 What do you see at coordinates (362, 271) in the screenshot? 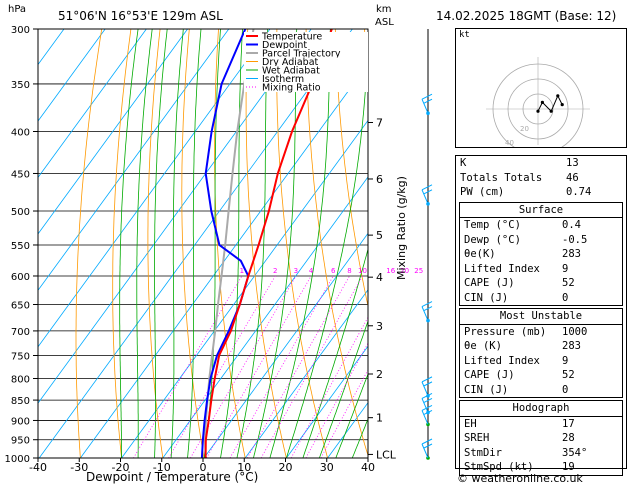
I see `mixing-ratio-label: 10` at bounding box center [362, 271].